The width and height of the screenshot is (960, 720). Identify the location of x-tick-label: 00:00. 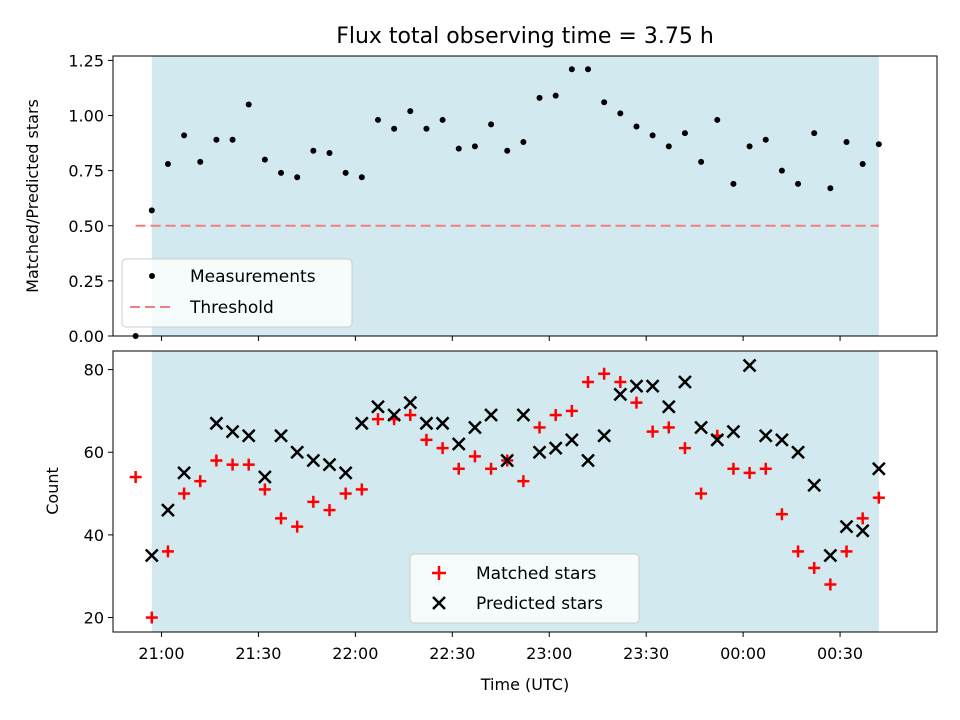
(743, 653).